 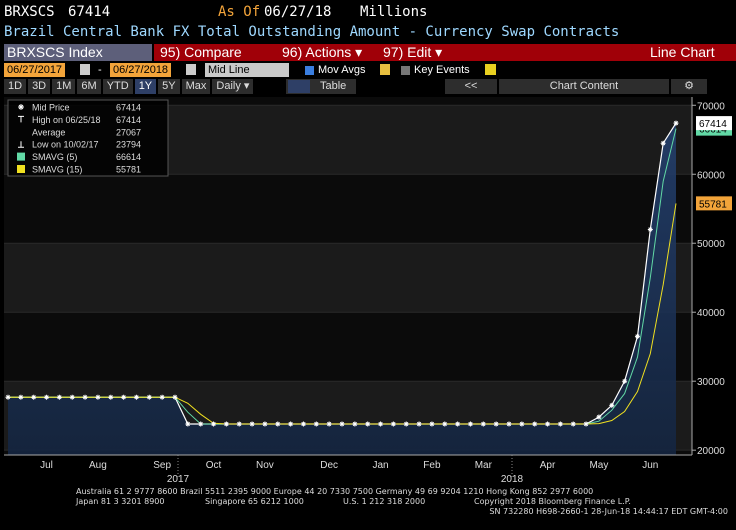 I want to click on info-icon, so click(x=490, y=69).